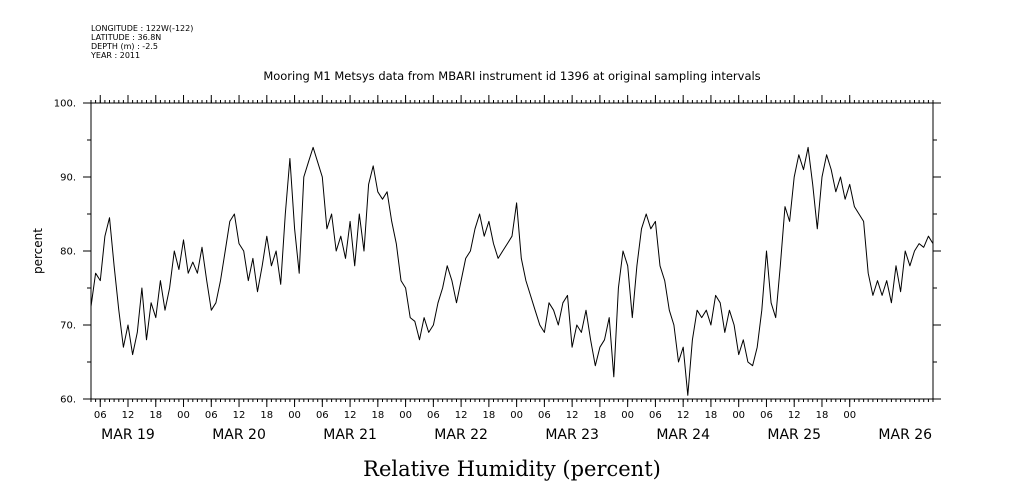 The height and width of the screenshot is (504, 1009). What do you see at coordinates (142, 28) in the screenshot?
I see `meta-line-longitude: LONGITUDE : 122W(-122)` at bounding box center [142, 28].